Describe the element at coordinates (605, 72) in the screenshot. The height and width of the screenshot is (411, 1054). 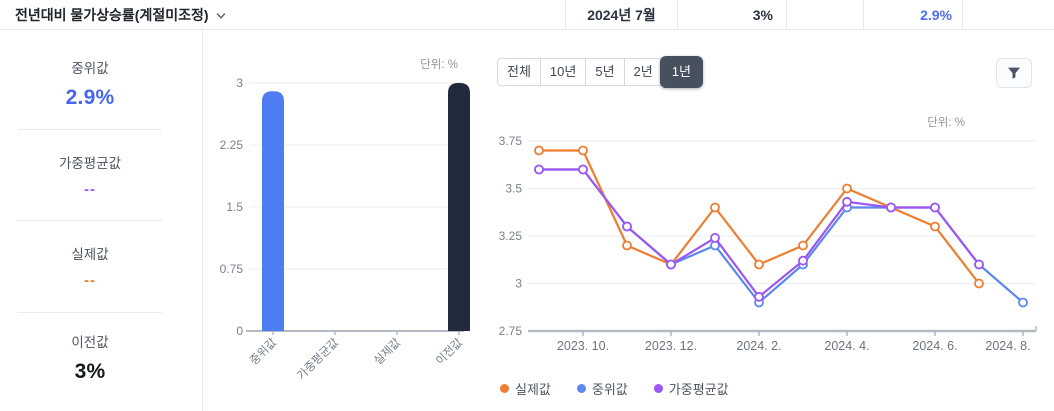
I see `range-tab-5년: 5년` at that location.